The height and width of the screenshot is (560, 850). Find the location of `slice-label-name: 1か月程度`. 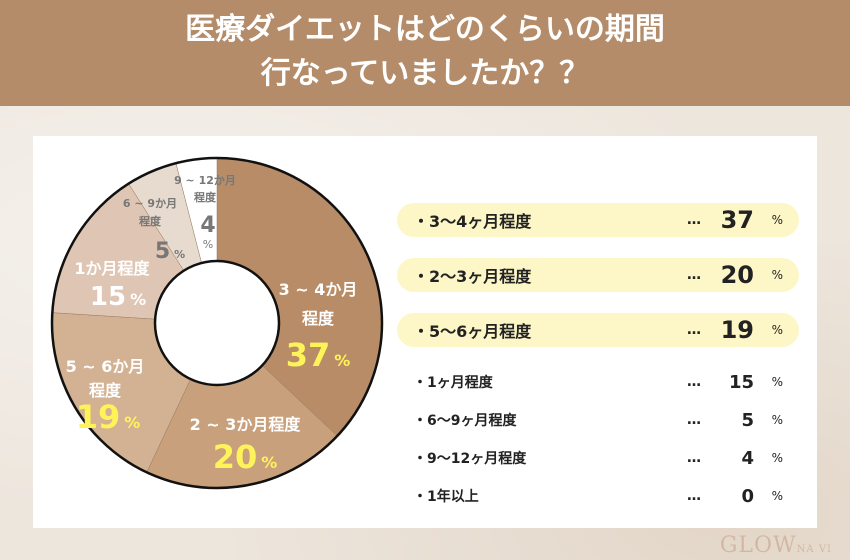

slice-label-name: 1か月程度 is located at coordinates (112, 268).